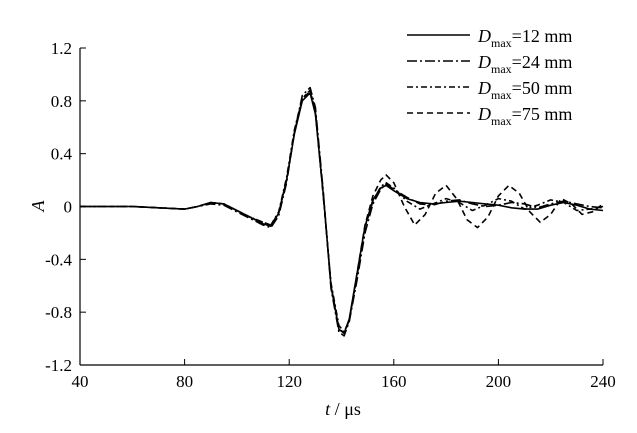 The image size is (637, 433). Describe the element at coordinates (603, 381) in the screenshot. I see `x-tick-label: 240` at that location.